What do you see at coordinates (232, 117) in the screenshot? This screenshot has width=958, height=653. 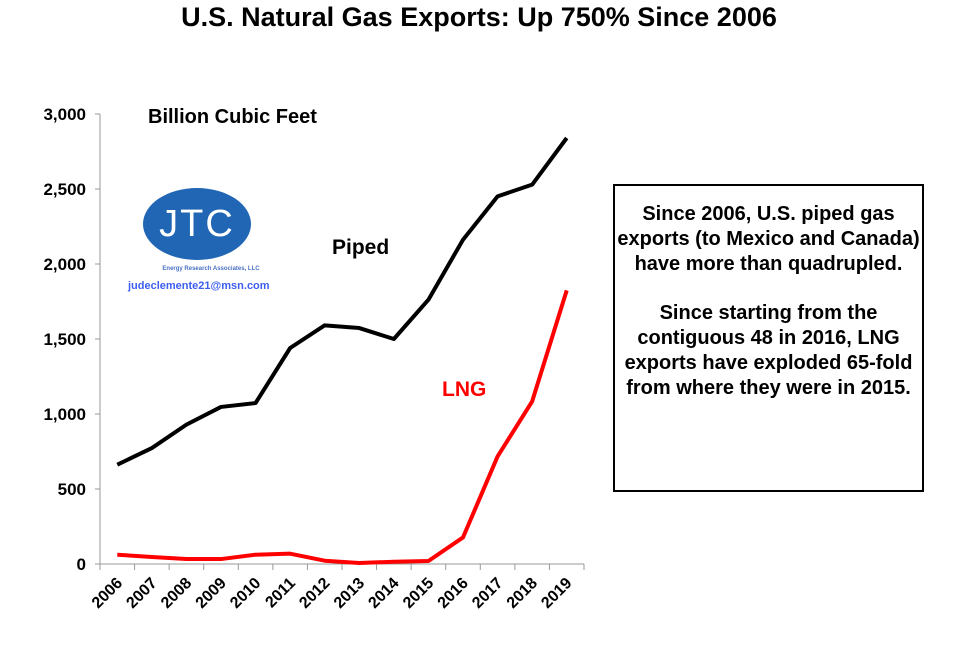 I see `y-axis-label: Billion Cubic Feet` at bounding box center [232, 117].